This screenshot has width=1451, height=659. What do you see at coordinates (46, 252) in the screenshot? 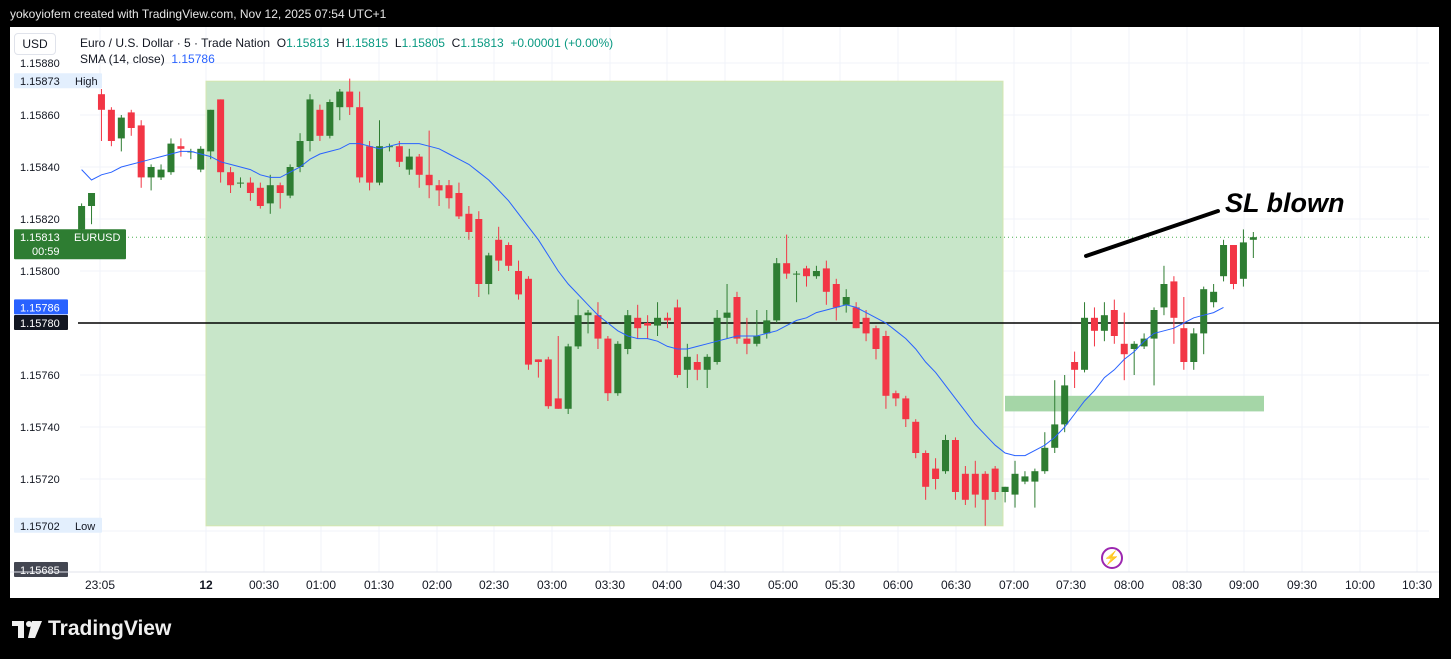
I see `last-price-label-countdown: 00:59` at bounding box center [46, 252].